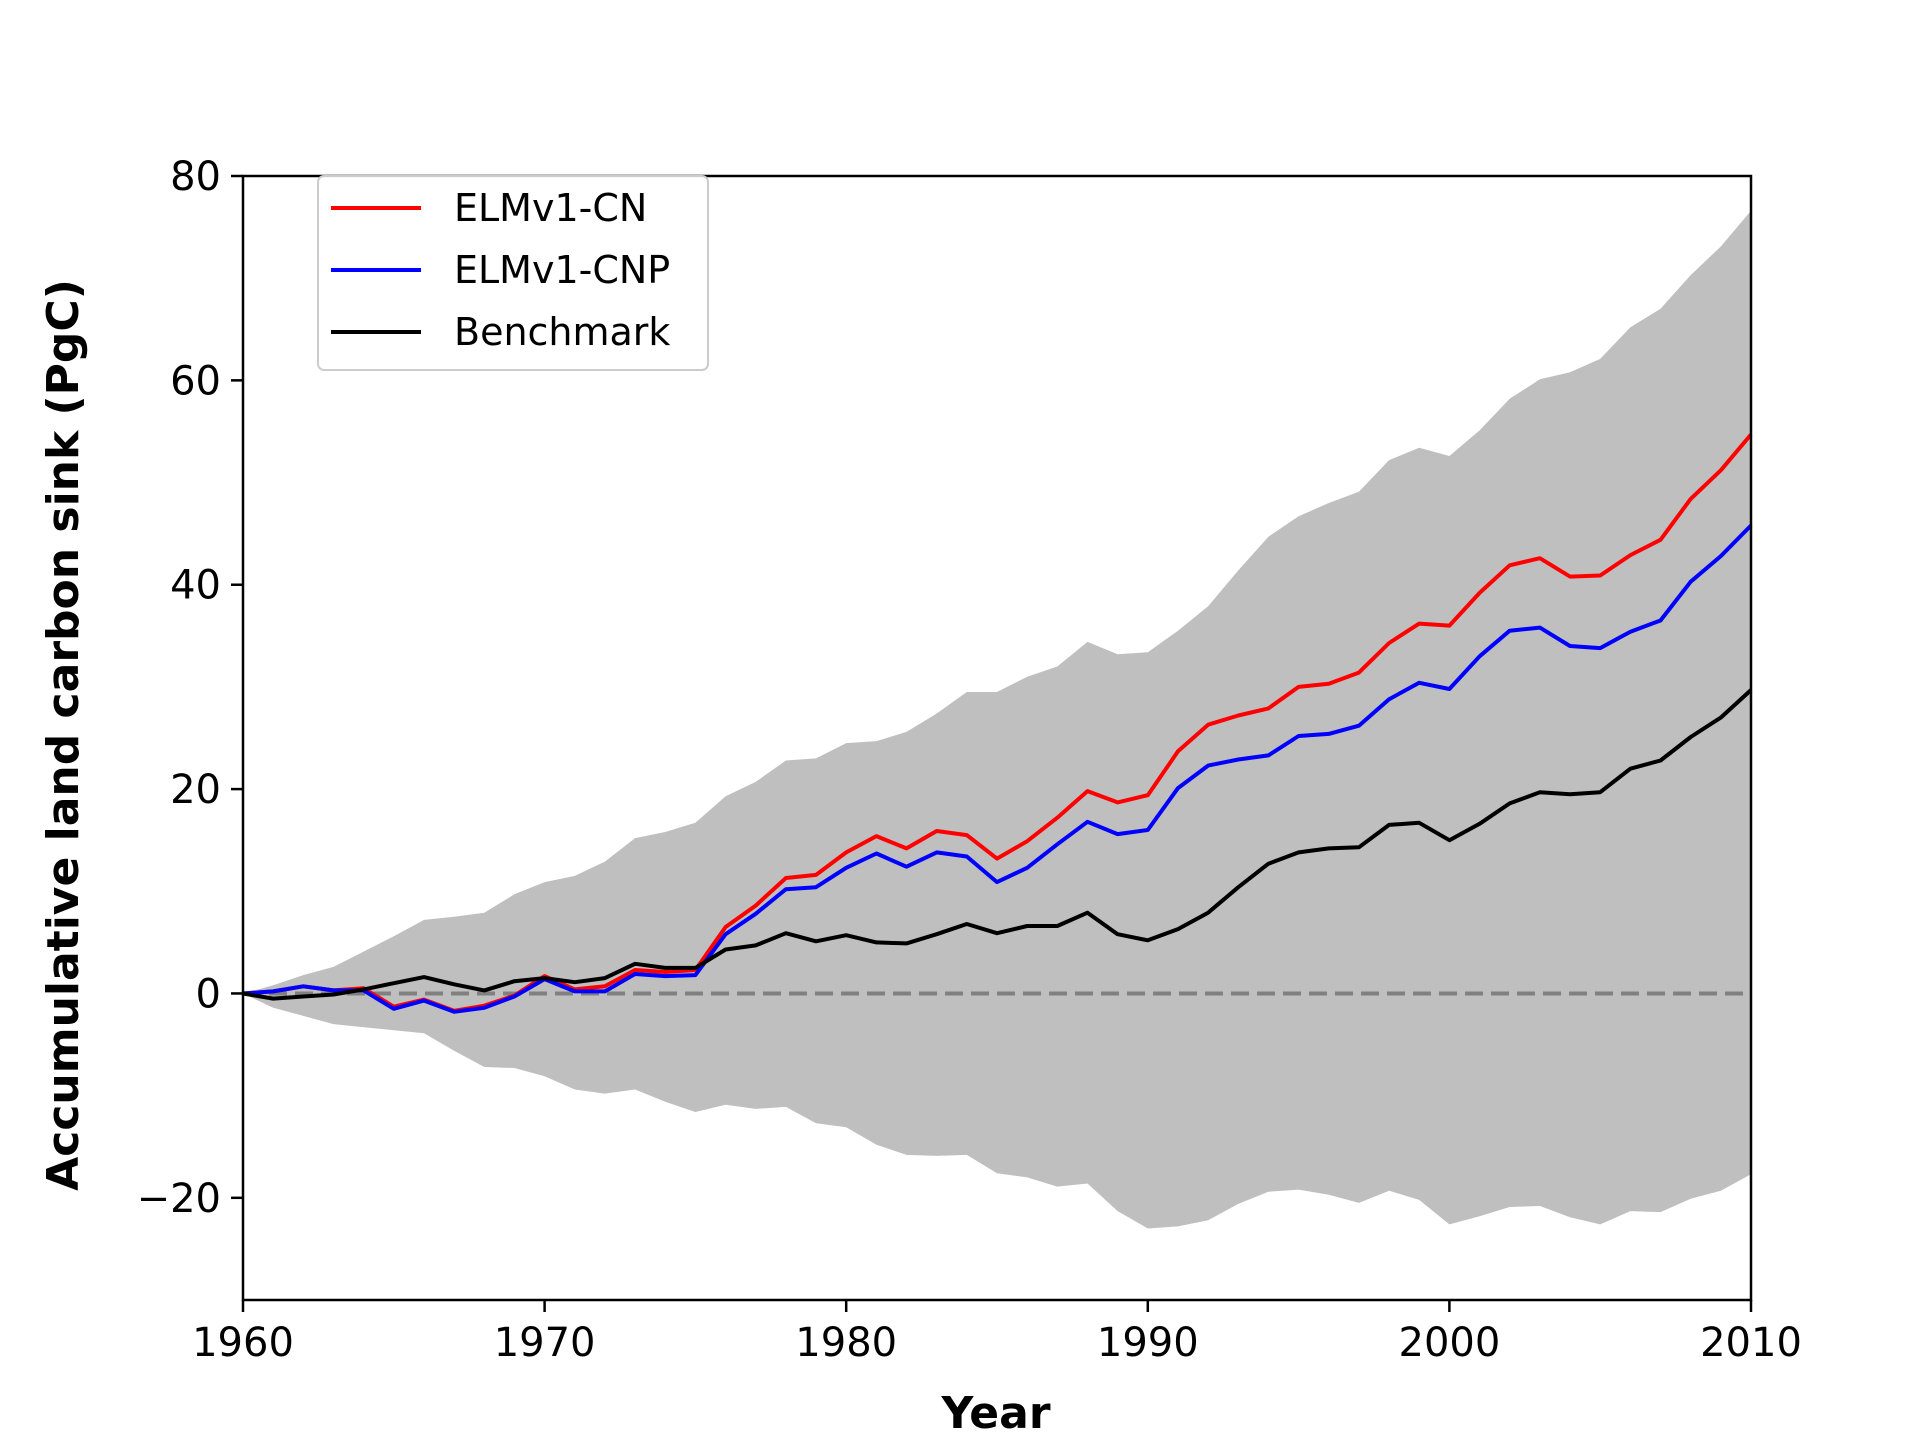 The image size is (1920, 1445). Describe the element at coordinates (63, 735) in the screenshot. I see `y-axis-title: Accumulative land carbon sink (PgC)` at that location.